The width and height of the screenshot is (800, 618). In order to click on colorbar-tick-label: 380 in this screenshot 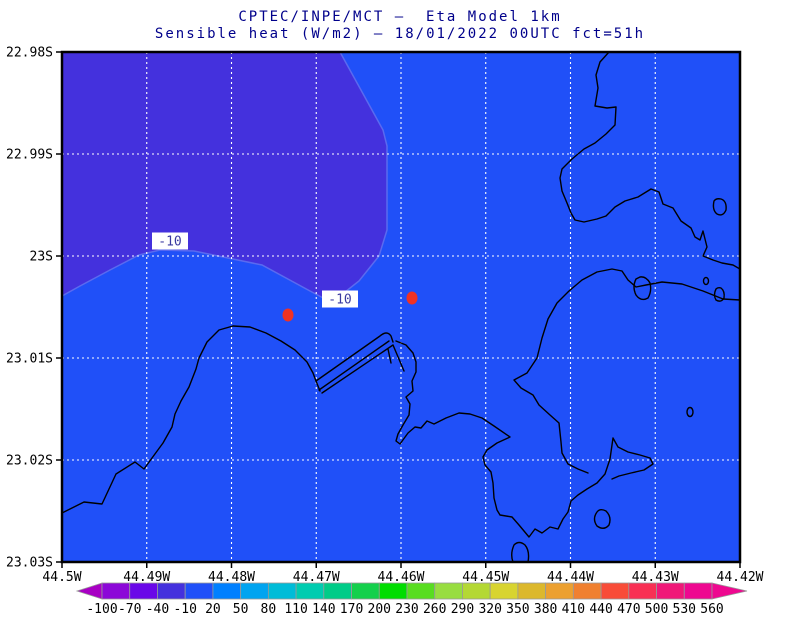, I will do `click(545, 609)`.